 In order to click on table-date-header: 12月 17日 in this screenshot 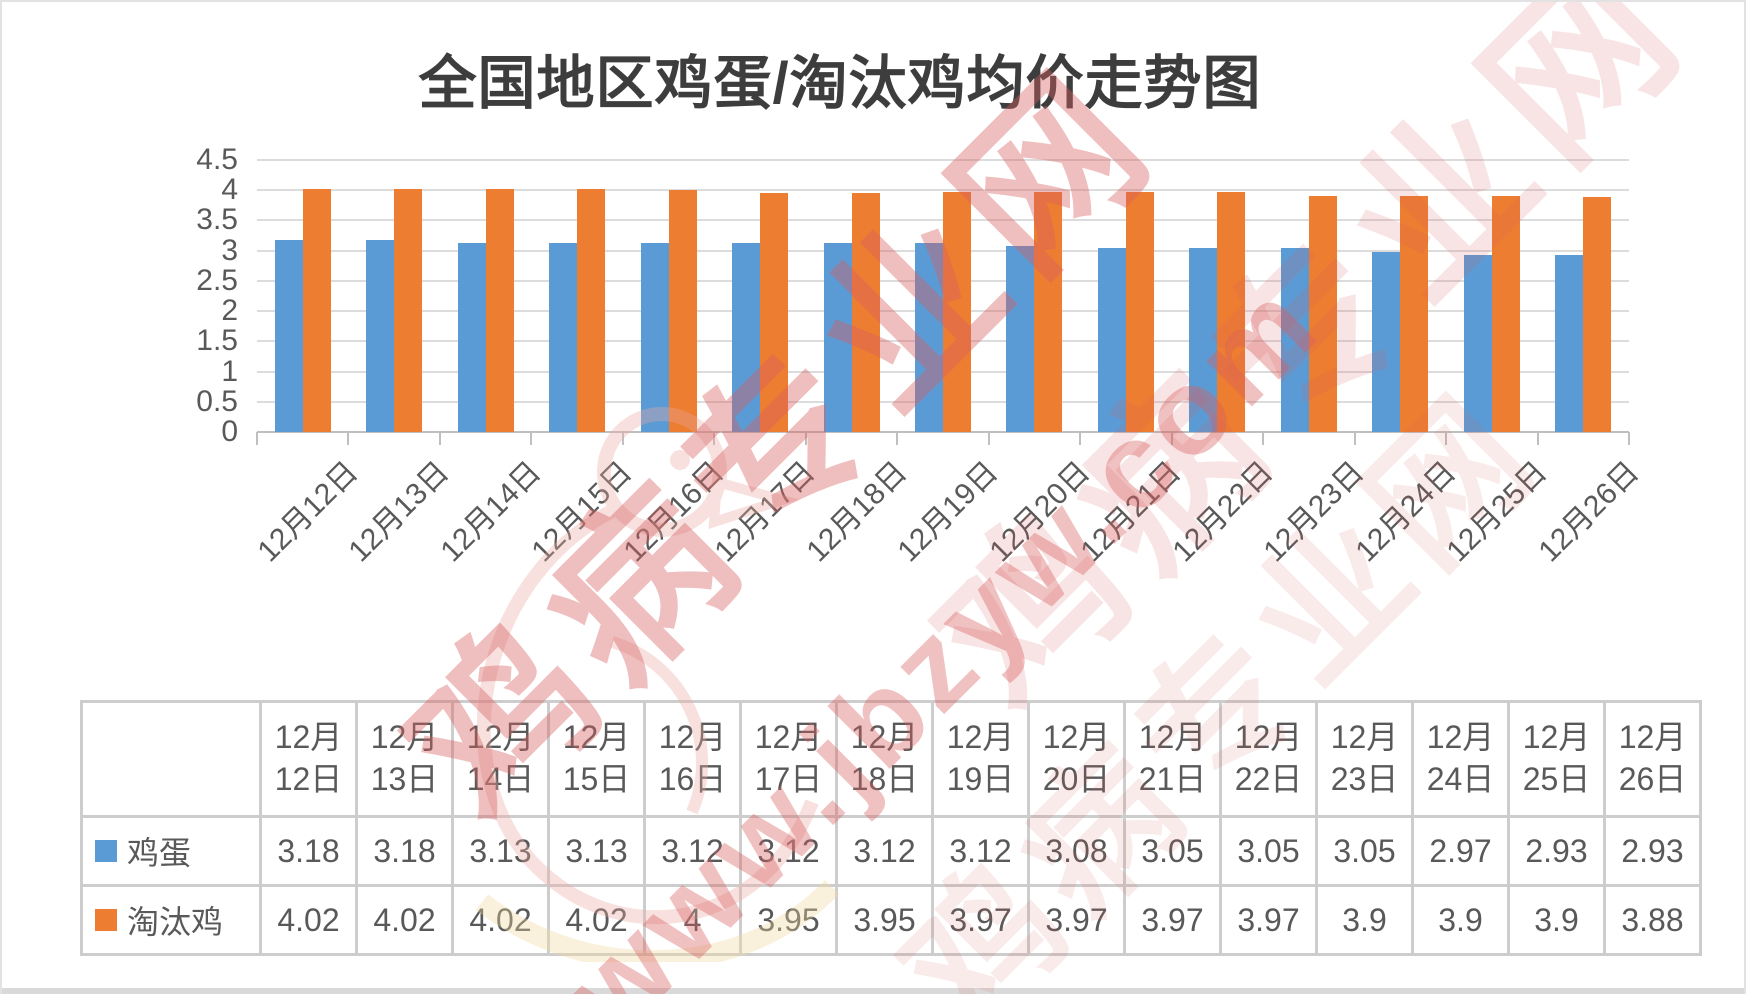, I will do `click(788, 759)`.